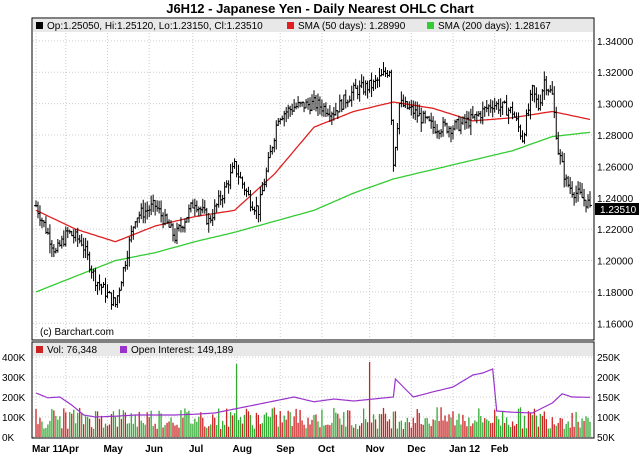 The image size is (640, 473). What do you see at coordinates (609, 378) in the screenshot?
I see `volume-right-tick: 200K` at bounding box center [609, 378].